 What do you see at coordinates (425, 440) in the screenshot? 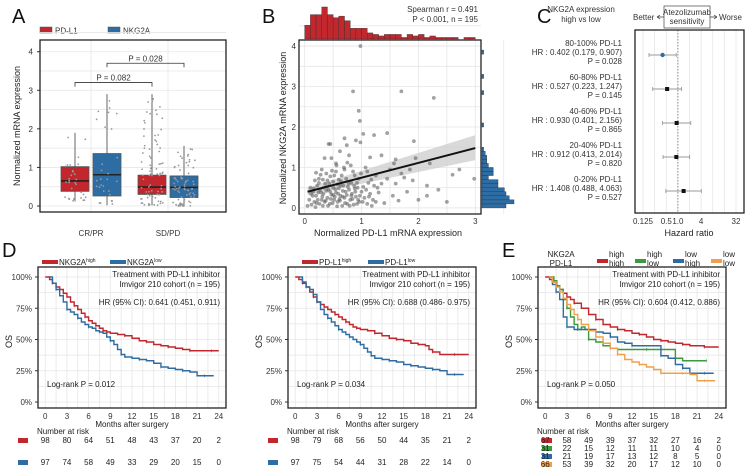
I see `risk-count: 35` at bounding box center [425, 440].